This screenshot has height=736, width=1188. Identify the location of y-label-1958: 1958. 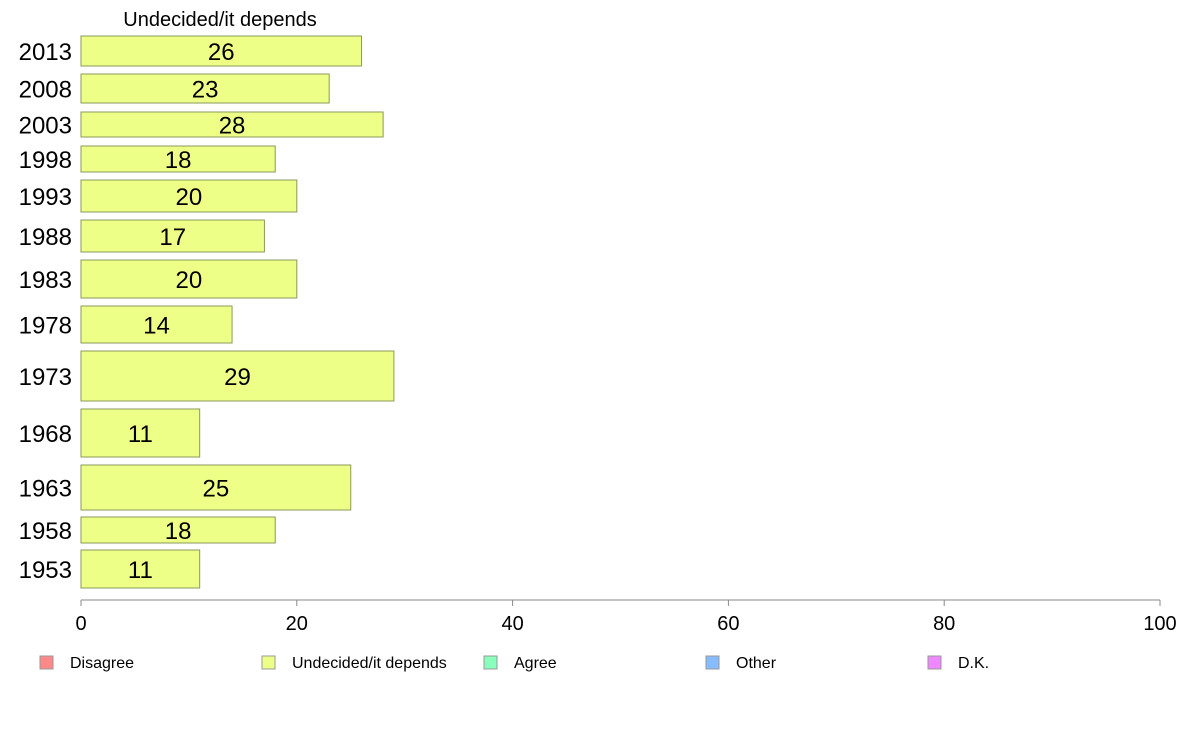
(45, 531).